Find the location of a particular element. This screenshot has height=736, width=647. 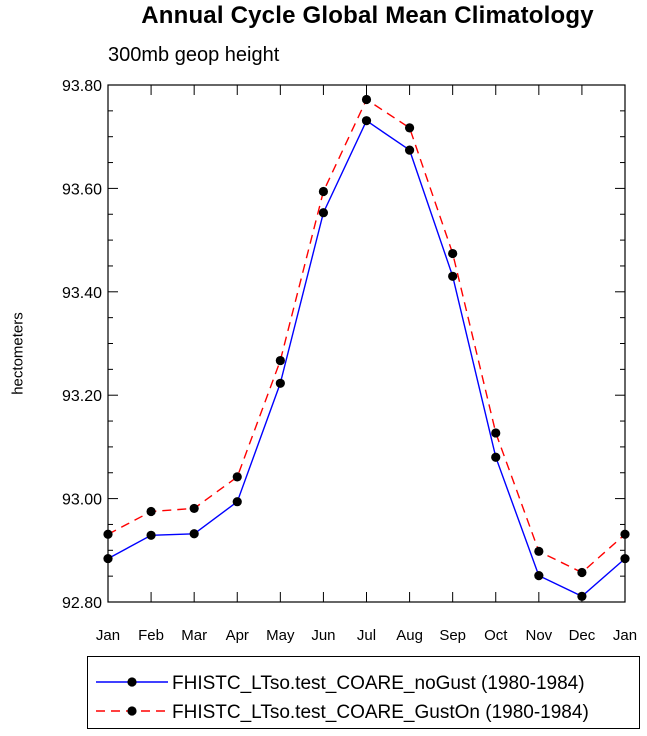

x-tick-label: May is located at coordinates (280, 635).